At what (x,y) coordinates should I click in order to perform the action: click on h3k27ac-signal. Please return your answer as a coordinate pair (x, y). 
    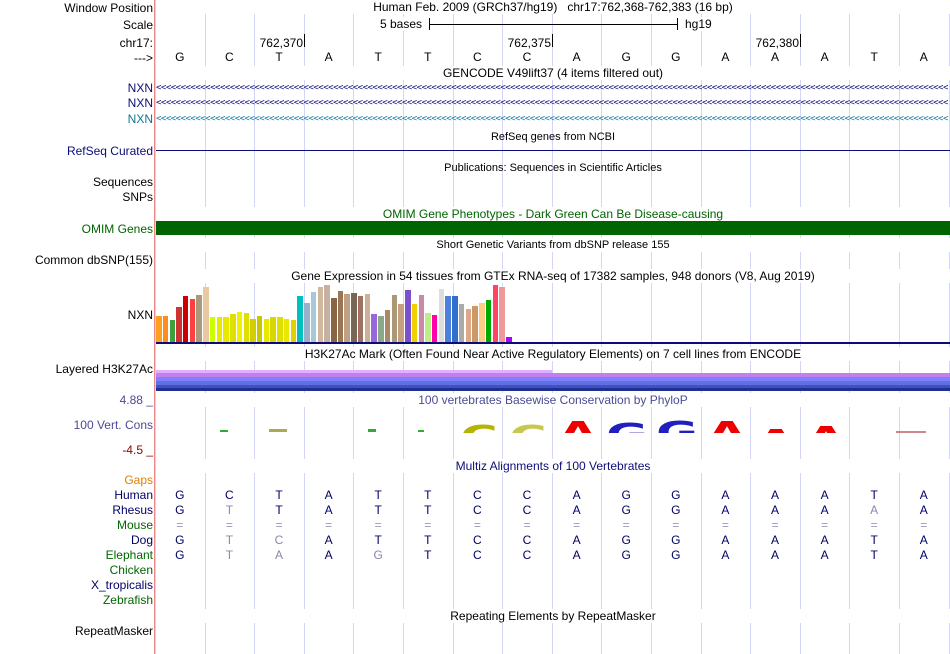
    Looking at the image, I should click on (553, 380).